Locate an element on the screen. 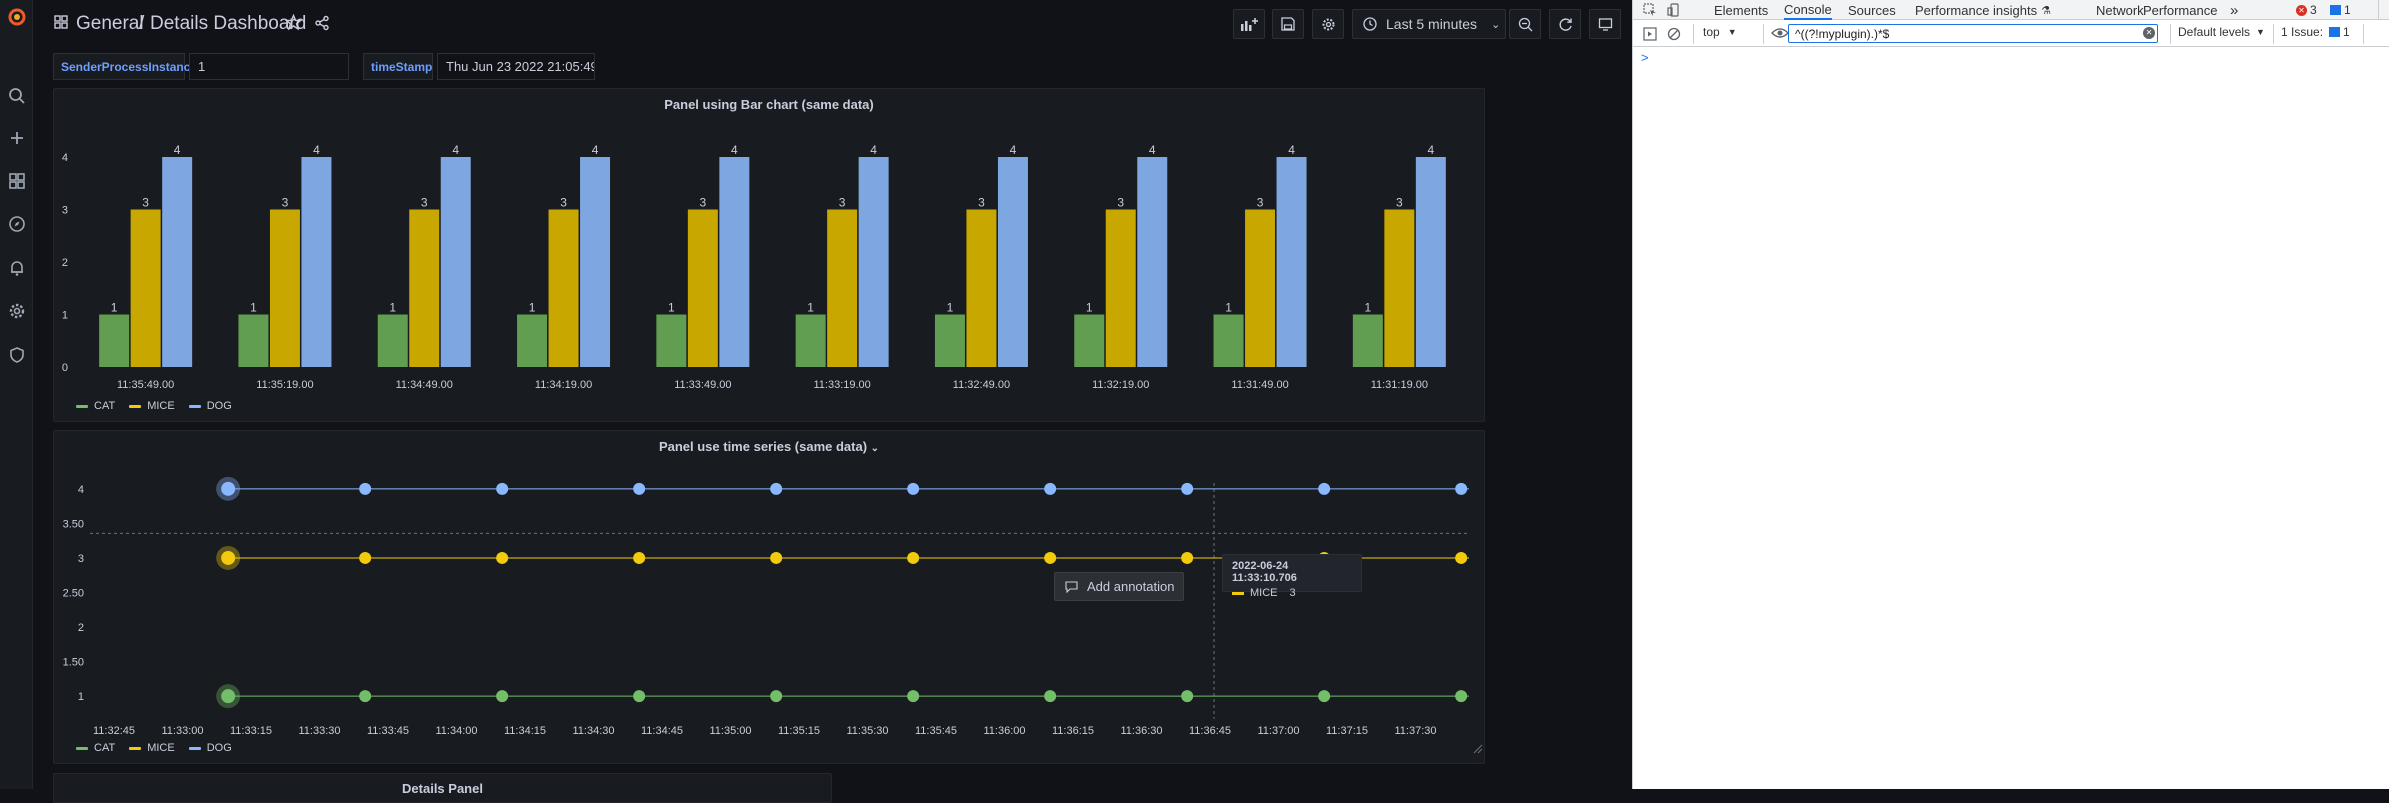 The width and height of the screenshot is (2389, 803). dashboard-settings-button is located at coordinates (1328, 24).